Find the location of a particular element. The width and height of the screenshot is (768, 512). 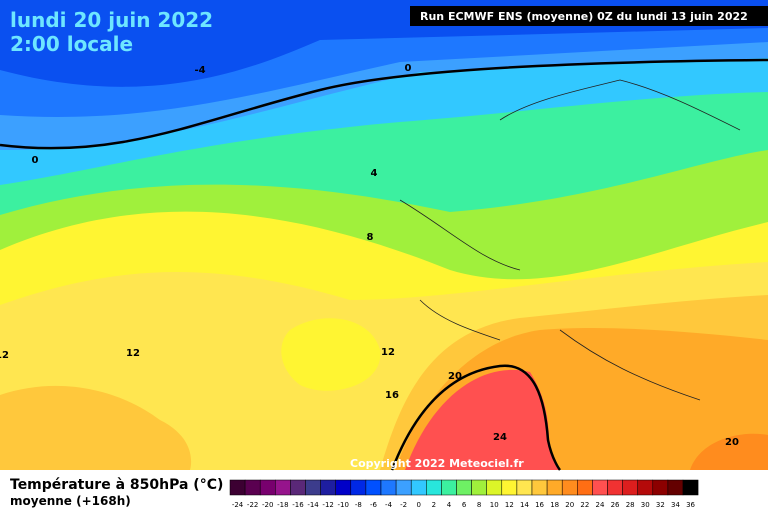

colorbar-label: 28 is located at coordinates (630, 505).